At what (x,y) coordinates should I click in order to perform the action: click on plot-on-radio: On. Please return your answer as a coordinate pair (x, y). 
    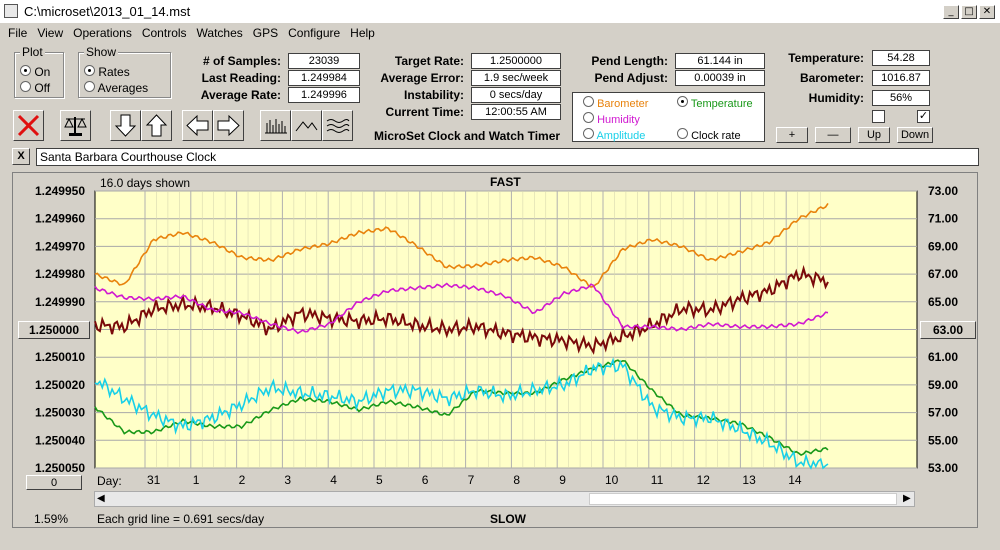
    Looking at the image, I should click on (35, 72).